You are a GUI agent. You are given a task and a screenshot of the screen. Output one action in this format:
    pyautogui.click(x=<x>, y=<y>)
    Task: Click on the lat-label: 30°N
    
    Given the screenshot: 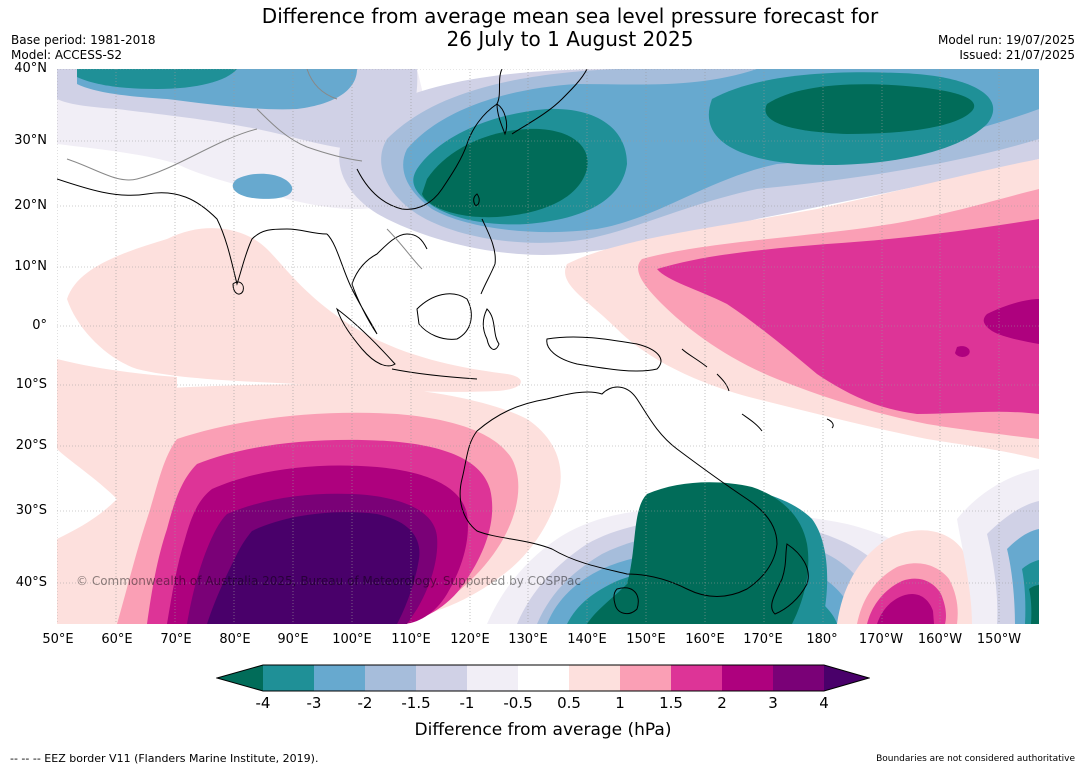 What is the action you would take?
    pyautogui.click(x=30, y=140)
    